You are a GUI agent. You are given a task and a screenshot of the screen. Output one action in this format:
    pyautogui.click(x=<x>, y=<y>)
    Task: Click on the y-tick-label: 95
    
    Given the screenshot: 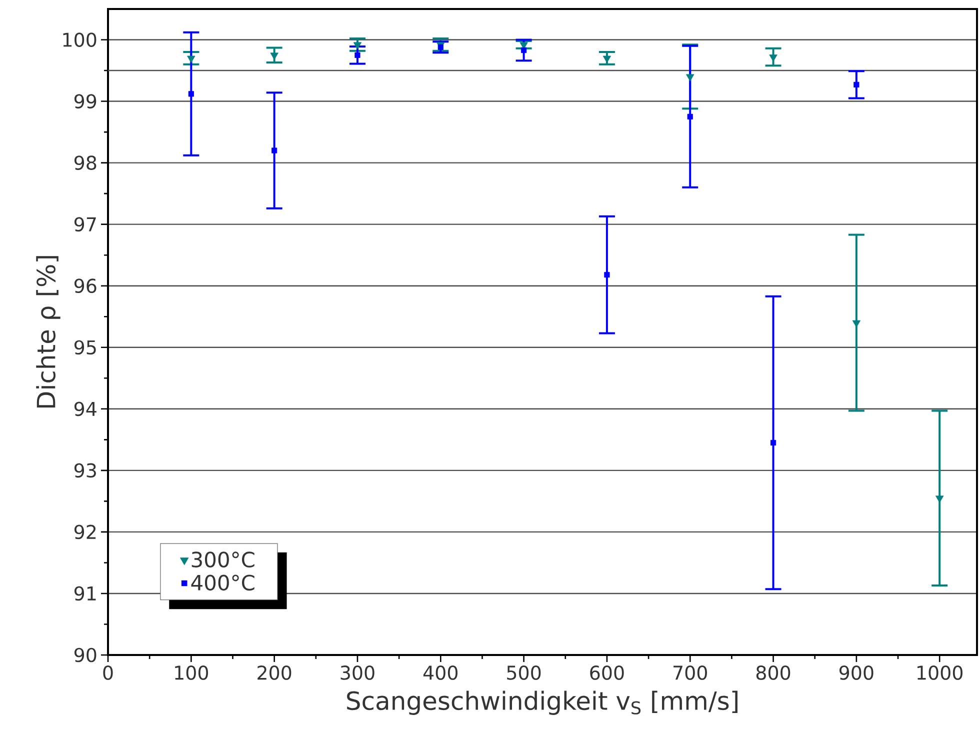 What is the action you would take?
    pyautogui.click(x=85, y=347)
    